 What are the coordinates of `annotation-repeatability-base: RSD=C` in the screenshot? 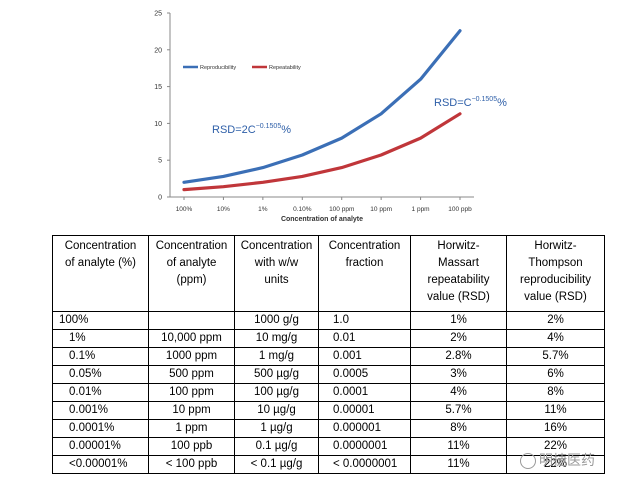 It's located at (453, 103).